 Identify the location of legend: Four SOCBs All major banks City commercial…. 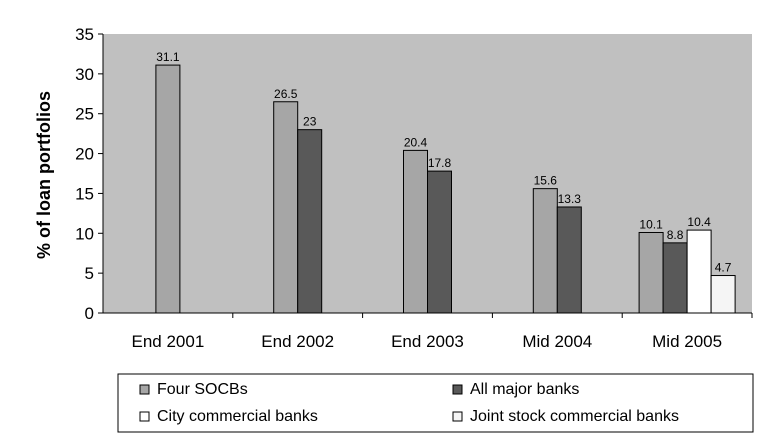
(435, 403).